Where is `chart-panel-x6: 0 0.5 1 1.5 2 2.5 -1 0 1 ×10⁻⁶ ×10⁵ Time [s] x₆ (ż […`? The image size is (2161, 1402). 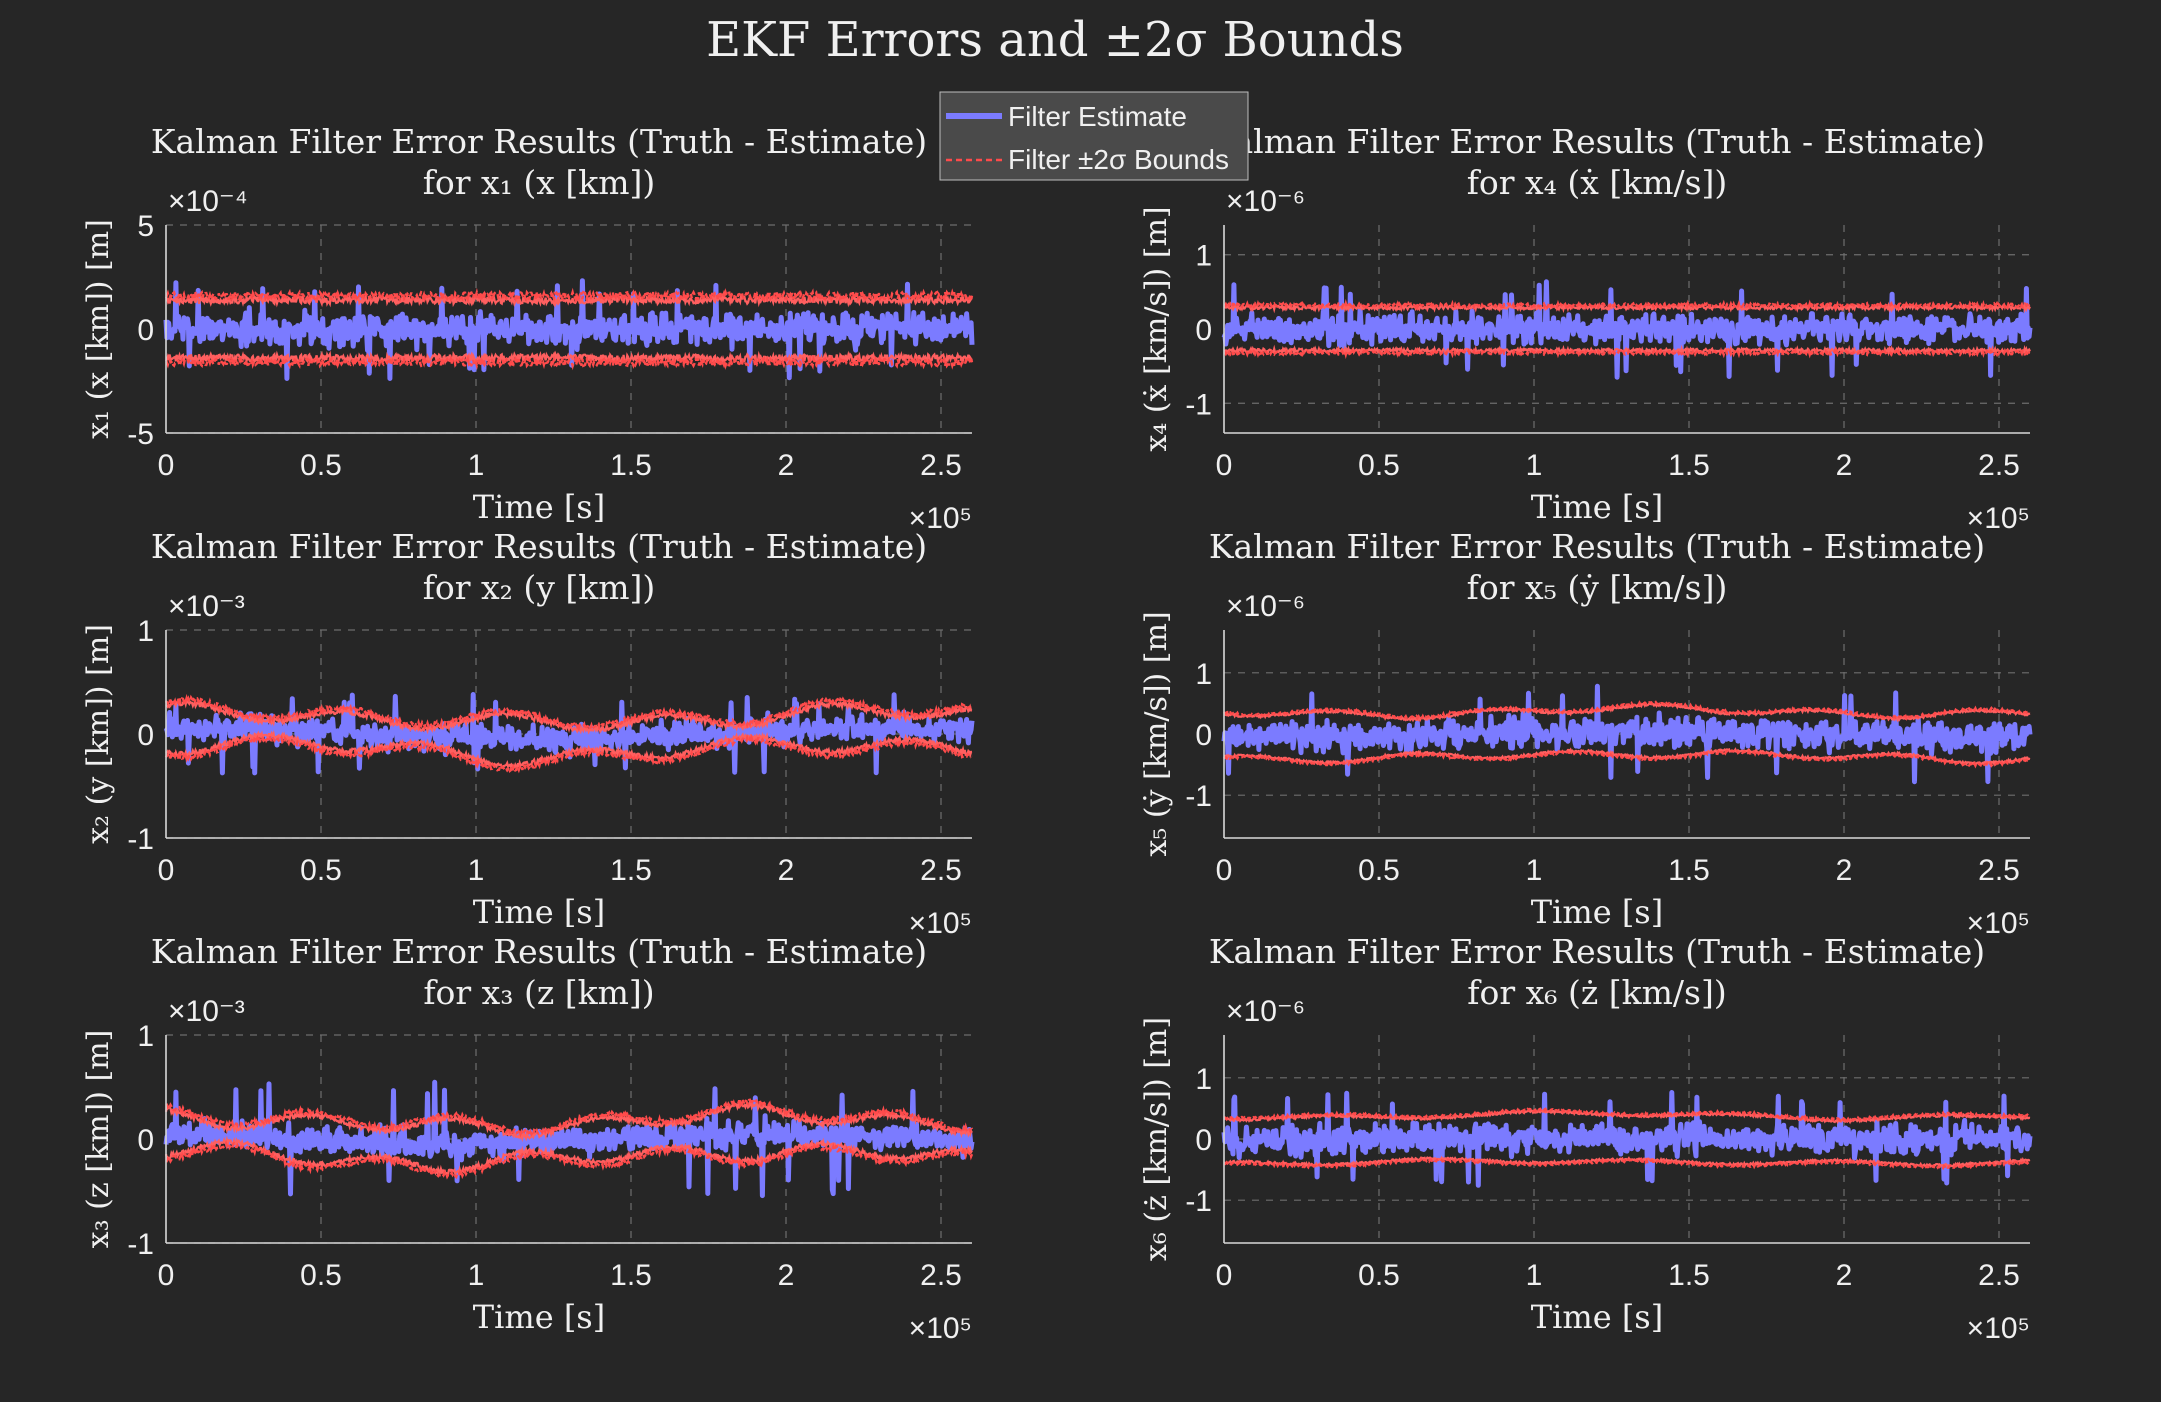 chart-panel-x6: 0 0.5 1 1.5 2 2.5 -1 0 1 ×10⁻⁶ ×10⁵ Time [s] x₆ (ż [… is located at coordinates (1586, 1138).